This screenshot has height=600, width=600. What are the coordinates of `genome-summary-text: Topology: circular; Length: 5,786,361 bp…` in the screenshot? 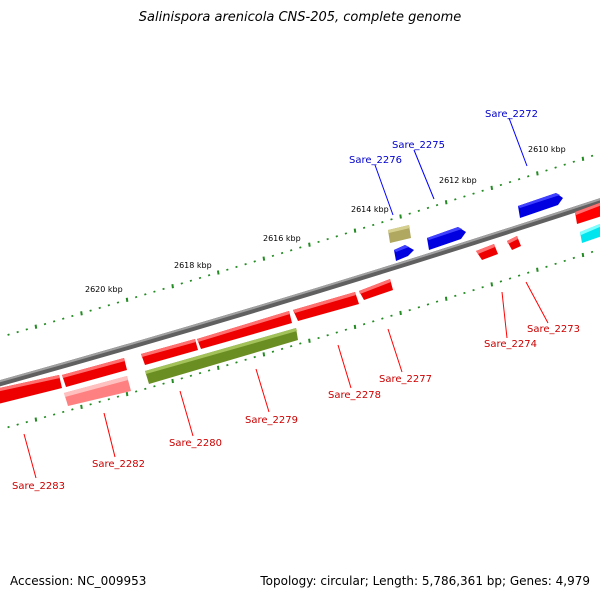 It's located at (425, 581).